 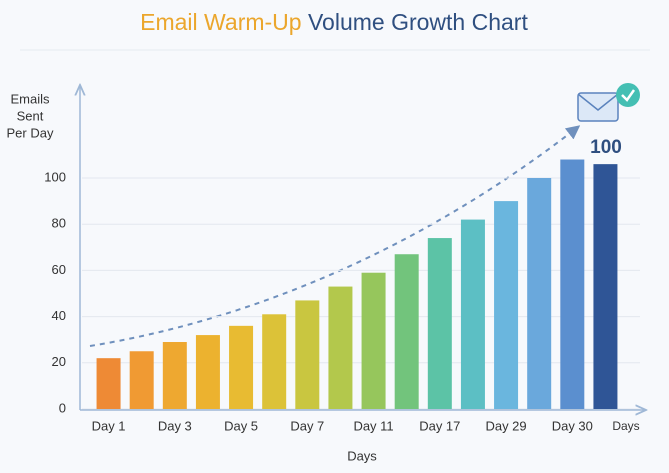 What do you see at coordinates (30, 98) in the screenshot?
I see `y-axis-label: Emails` at bounding box center [30, 98].